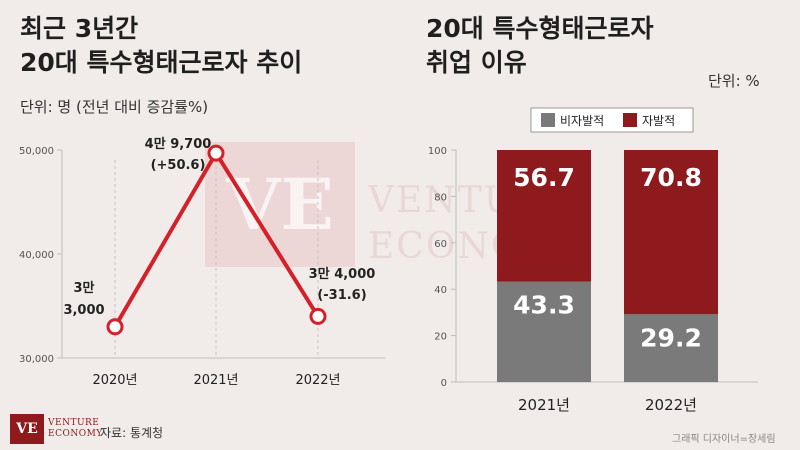  Describe the element at coordinates (612, 120) in the screenshot. I see `legend-box` at that location.